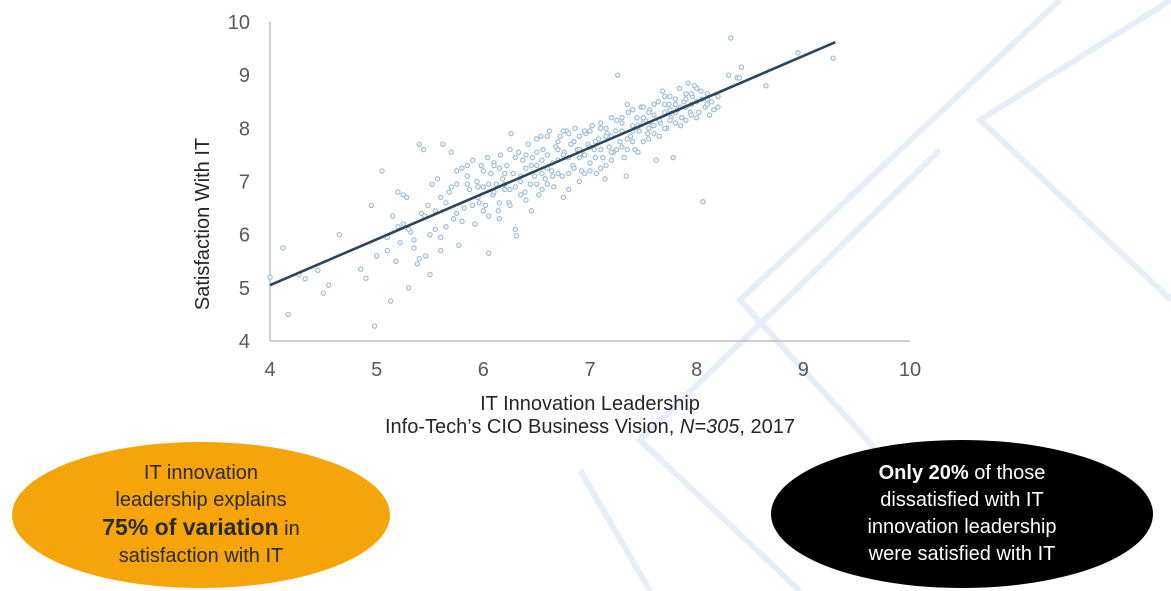 This screenshot has width=1171, height=591. What do you see at coordinates (1007, 473) in the screenshot?
I see `callout-right-line1: of those` at bounding box center [1007, 473].